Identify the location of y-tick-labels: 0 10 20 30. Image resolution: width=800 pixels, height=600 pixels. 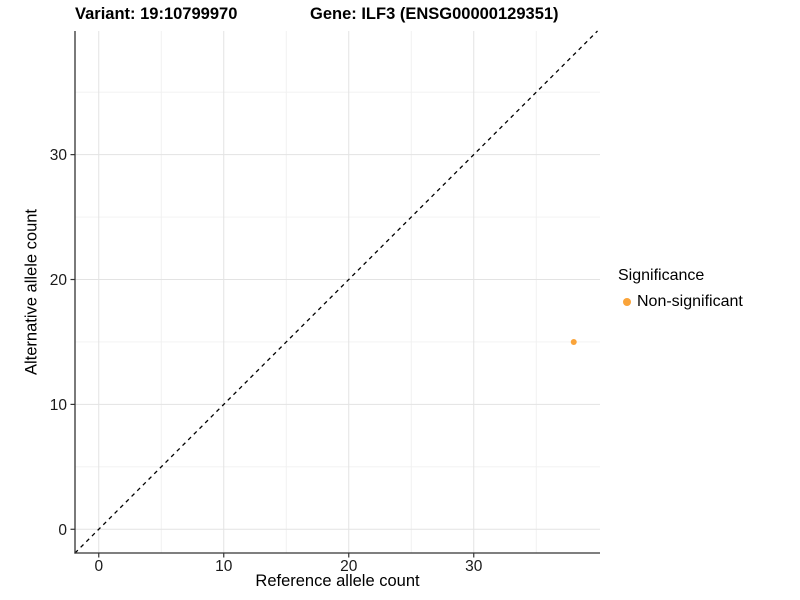
(59, 343).